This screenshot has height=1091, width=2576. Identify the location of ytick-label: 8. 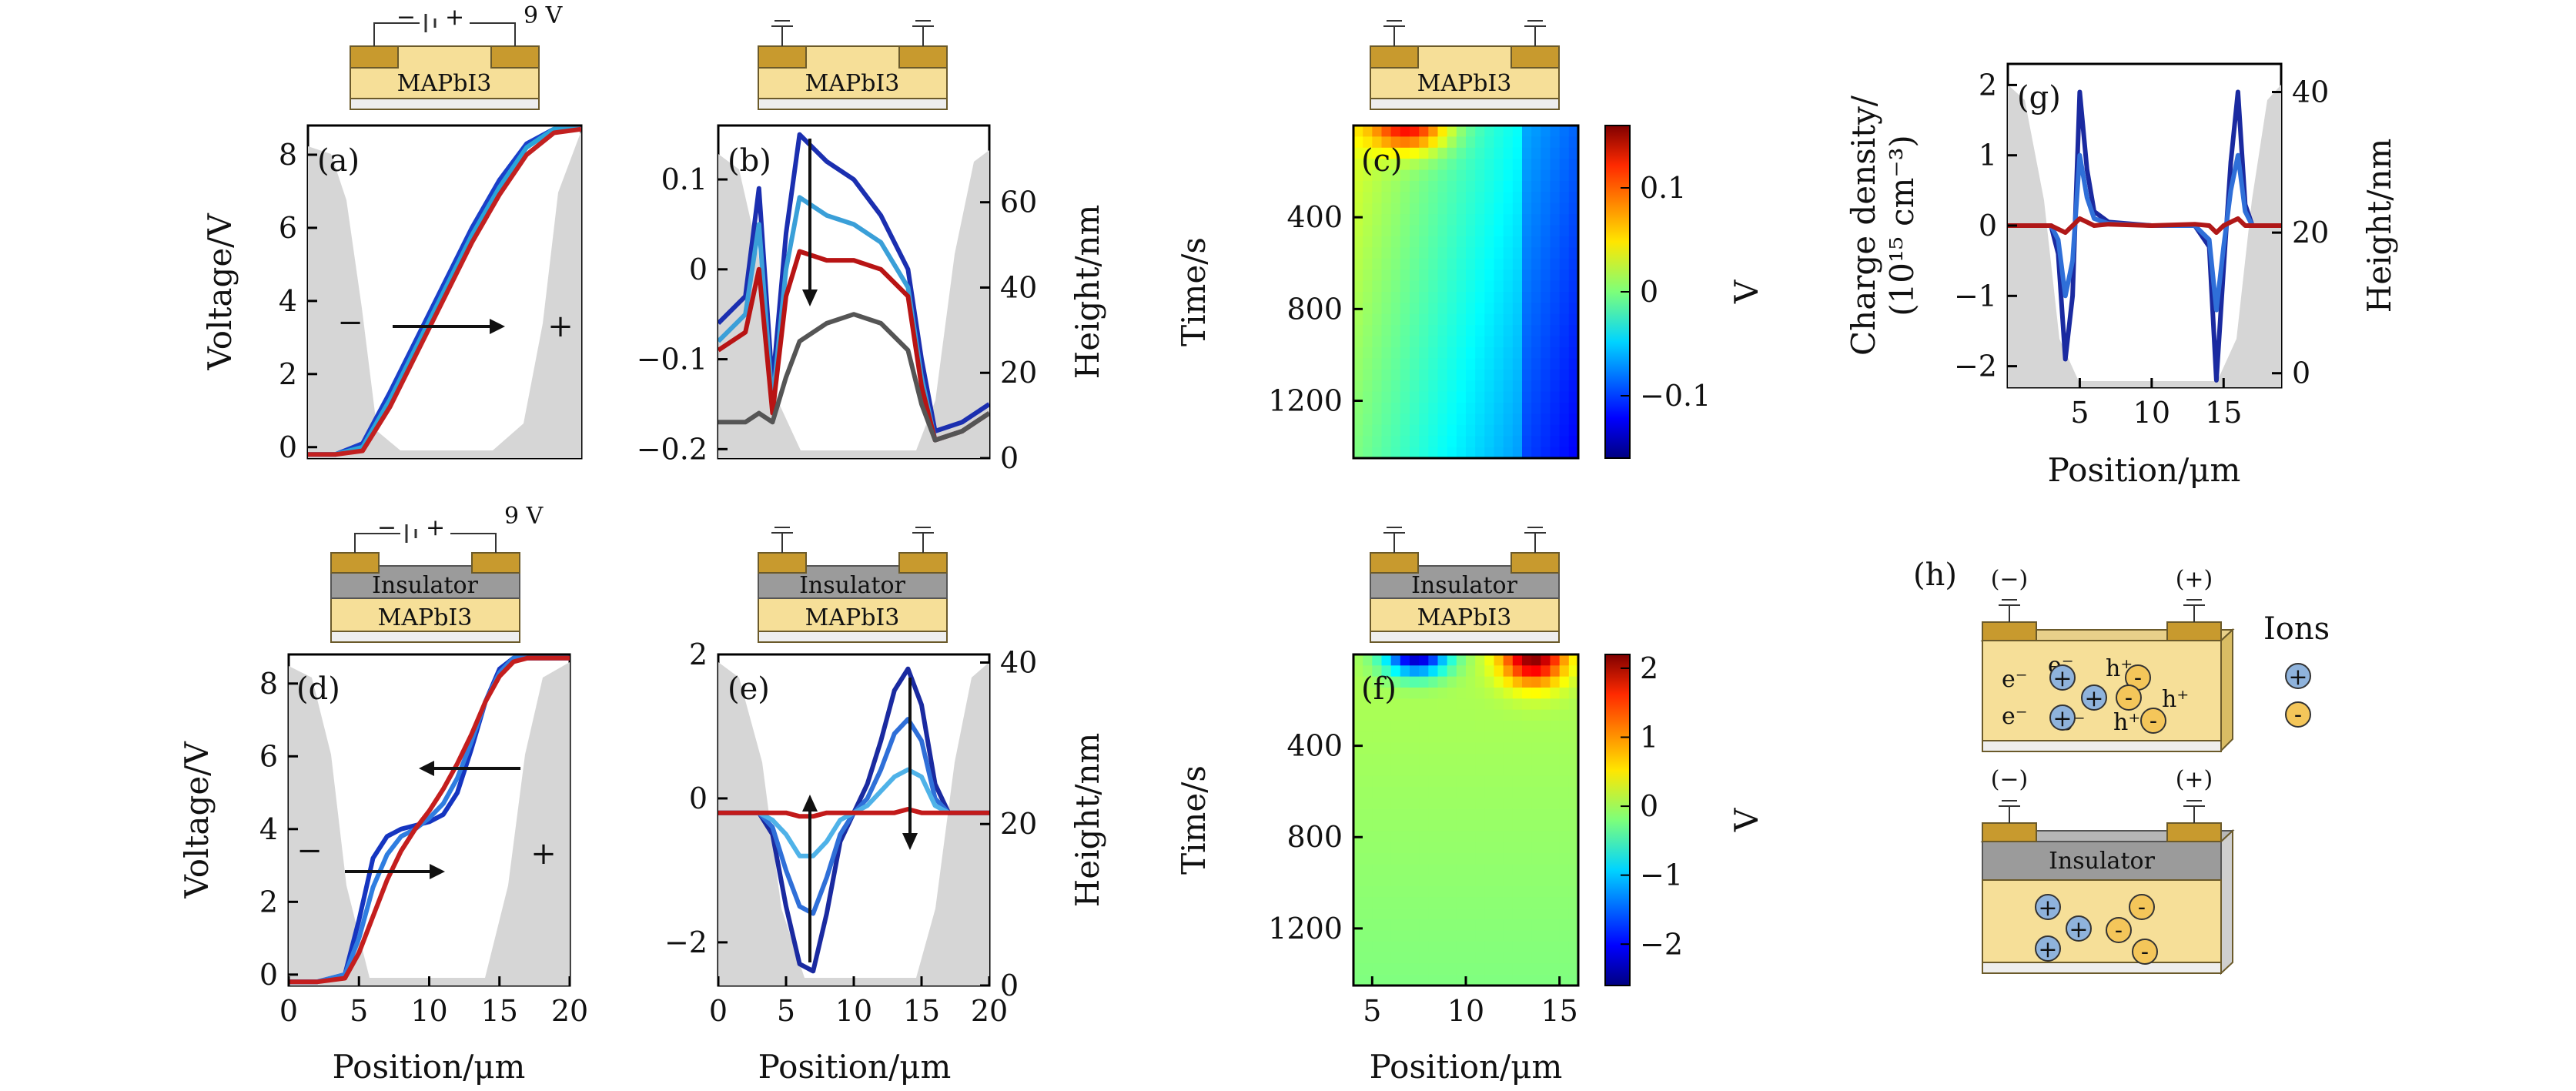
(268, 684).